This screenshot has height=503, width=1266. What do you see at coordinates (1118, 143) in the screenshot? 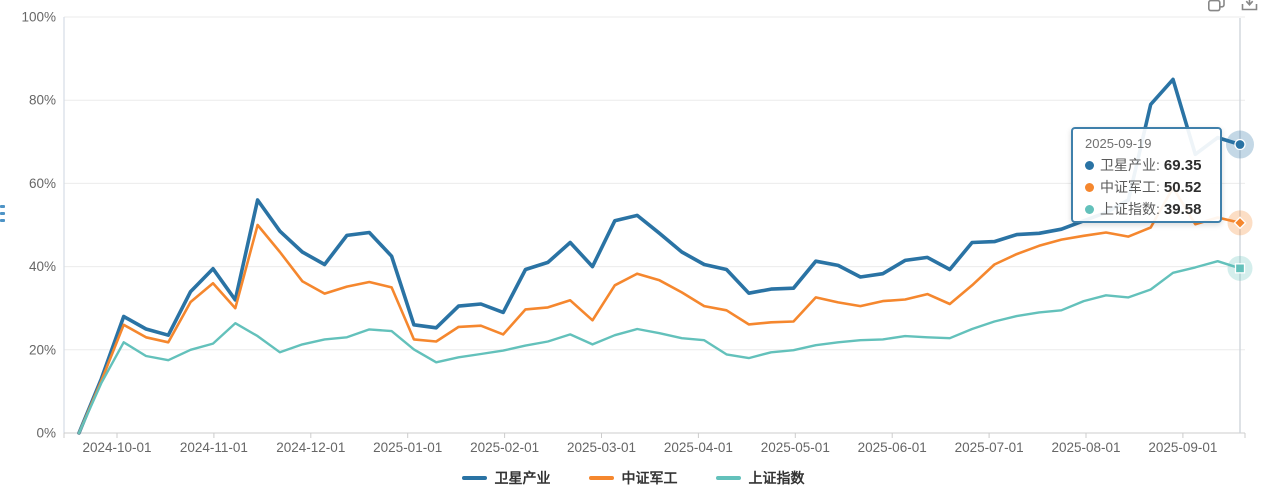
I see `tooltip-date: 2025-09-19` at bounding box center [1118, 143].